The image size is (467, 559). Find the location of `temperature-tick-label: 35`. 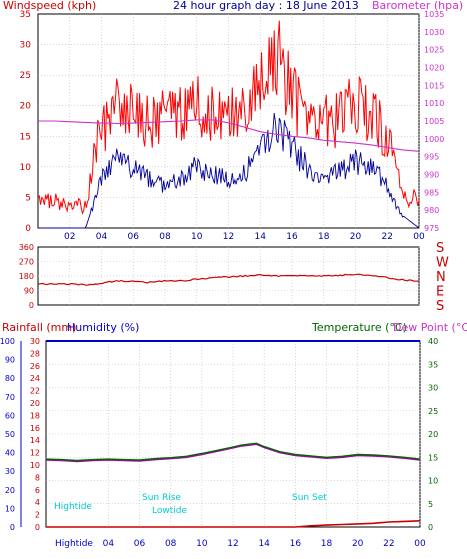

temperature-tick-label: 35 is located at coordinates (433, 364).